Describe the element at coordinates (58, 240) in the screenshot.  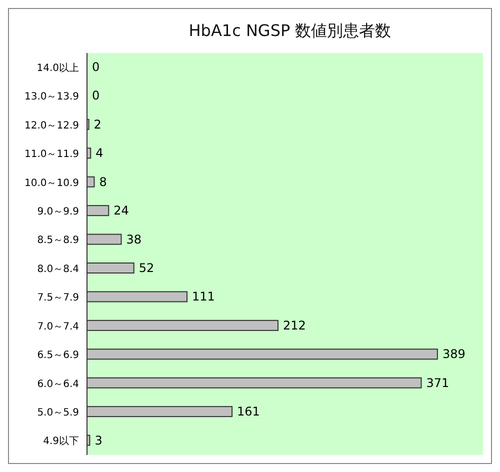
I see `y-tick-label: 8.5～8.9` at that location.